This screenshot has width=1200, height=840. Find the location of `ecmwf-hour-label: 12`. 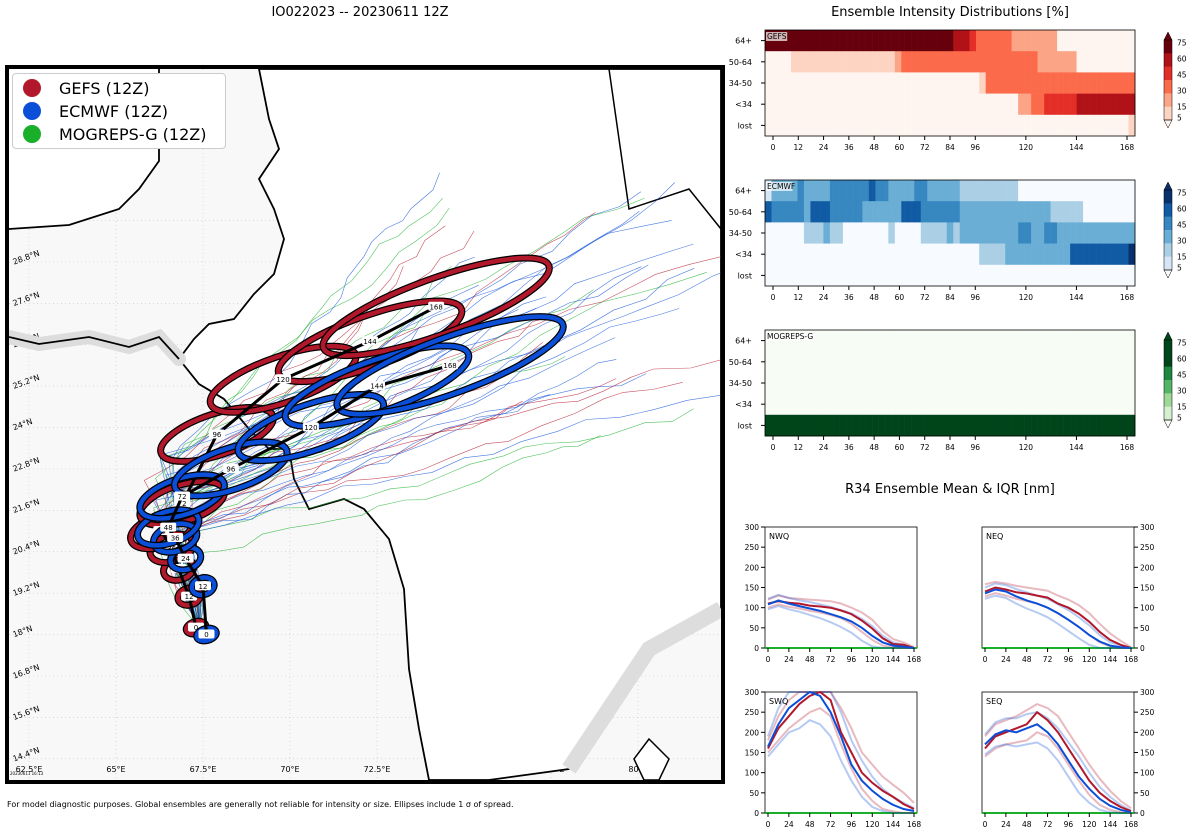

ecmwf-hour-label: 12 is located at coordinates (203, 587).